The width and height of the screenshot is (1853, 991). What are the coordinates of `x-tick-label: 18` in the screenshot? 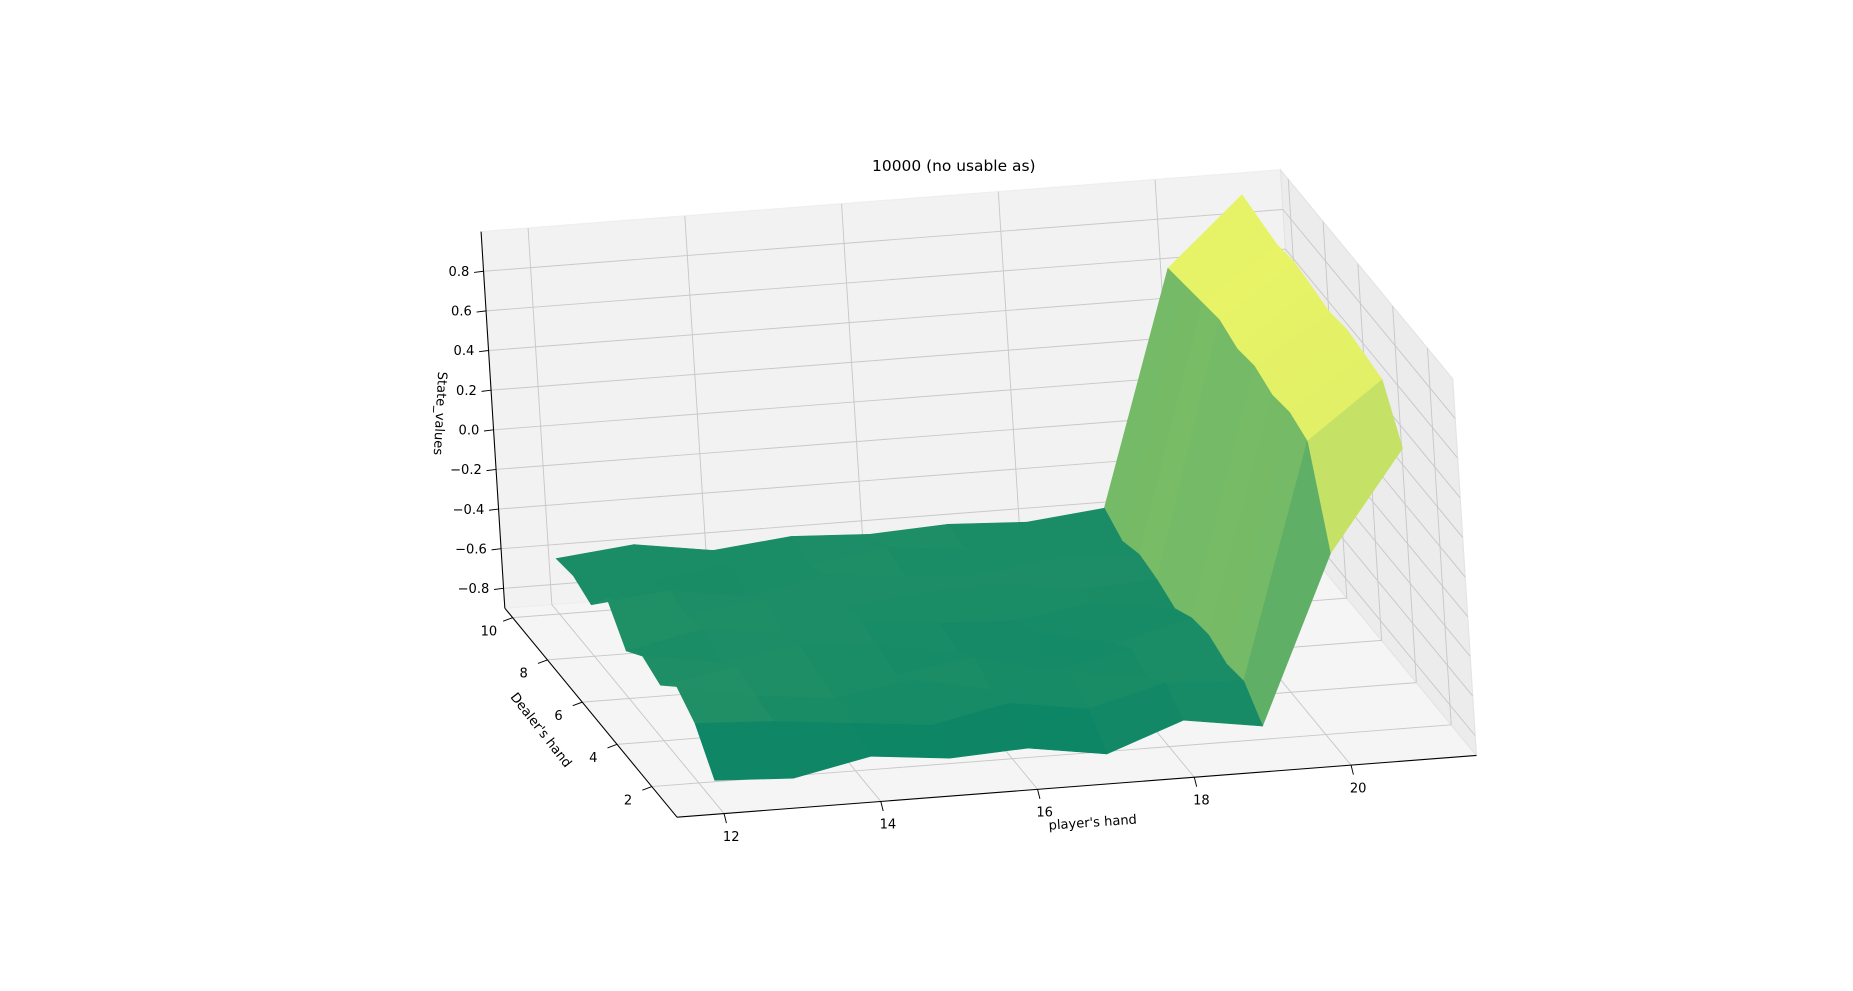 It's located at (1201, 800).